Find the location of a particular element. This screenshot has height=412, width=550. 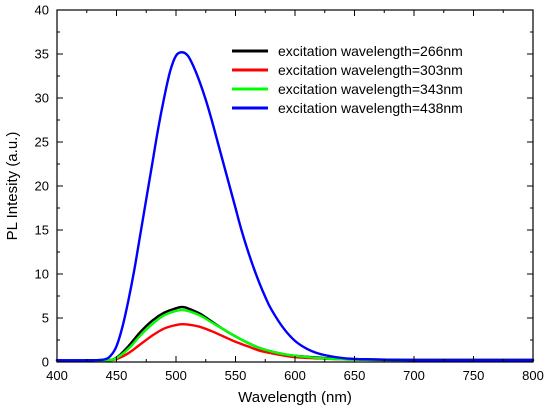

legend-label: excitation wavelength=343nm is located at coordinates (370, 89).